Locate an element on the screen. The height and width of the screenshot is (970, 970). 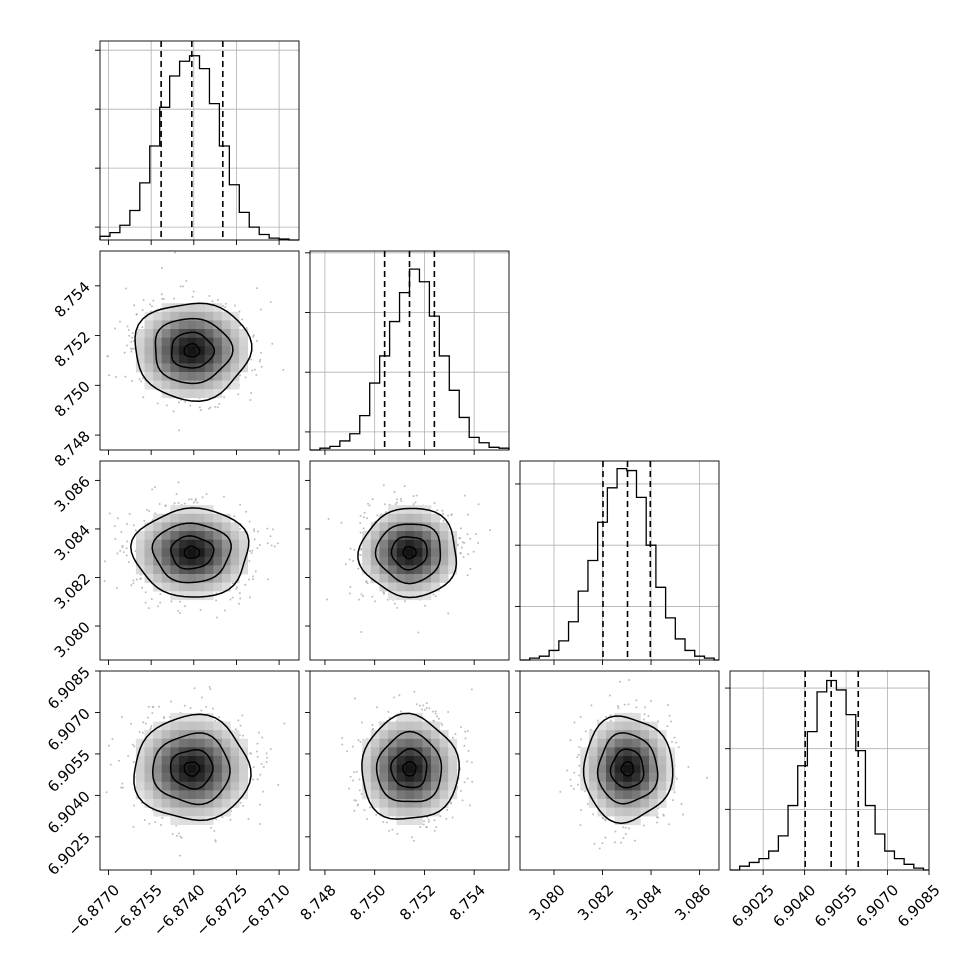
ytick-label-3-1: 6.9040 is located at coordinates (69, 812).